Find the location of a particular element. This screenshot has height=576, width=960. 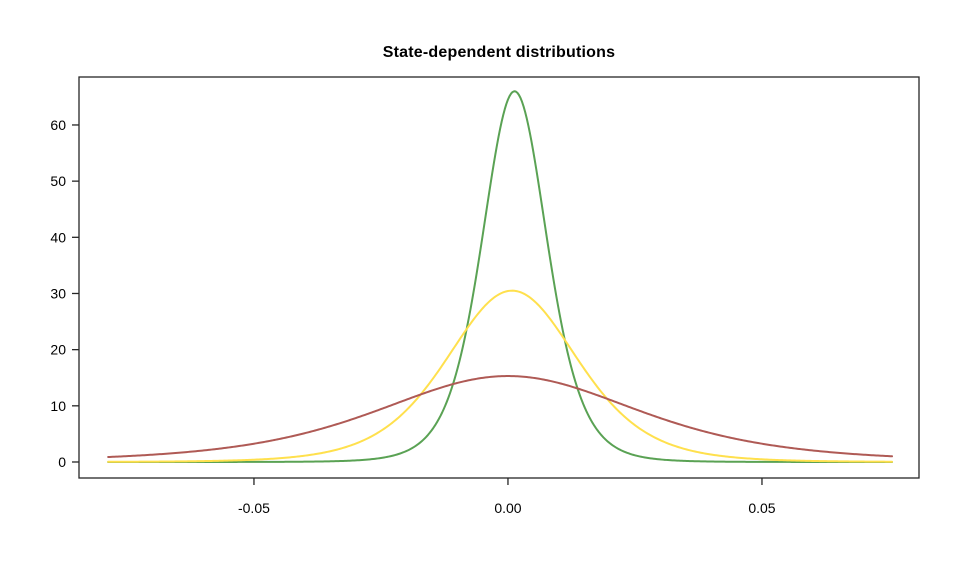

y-tick-label: 0 is located at coordinates (62, 462).